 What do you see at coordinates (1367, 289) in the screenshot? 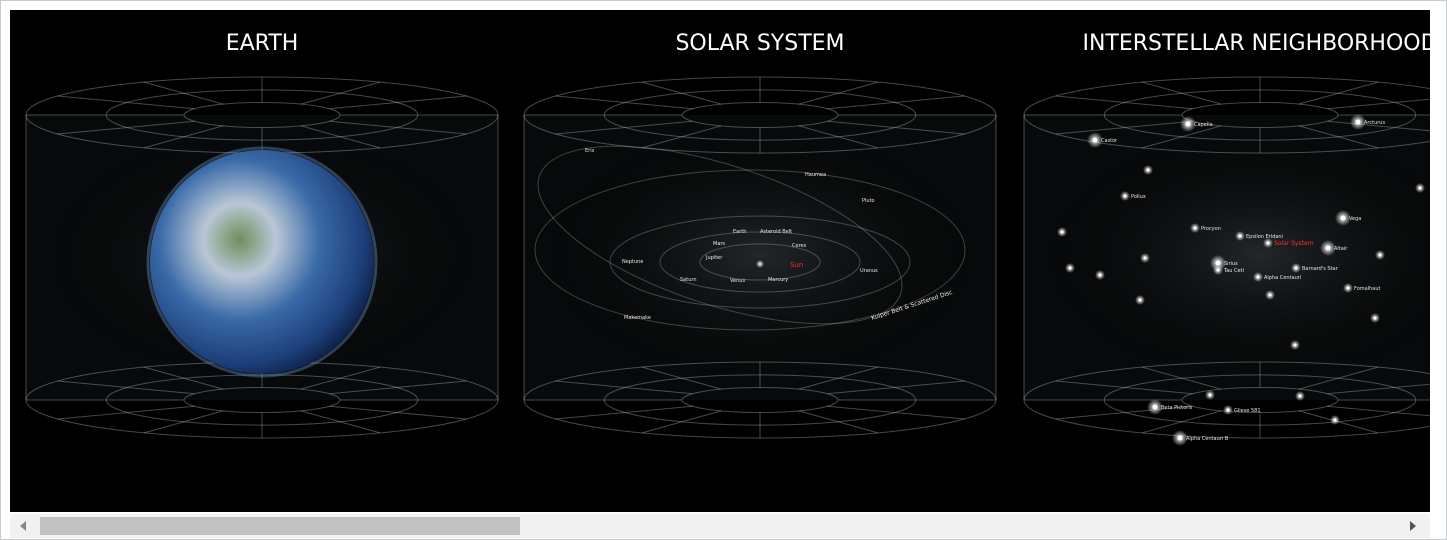
I see `star-label: Fomalhaut` at bounding box center [1367, 289].